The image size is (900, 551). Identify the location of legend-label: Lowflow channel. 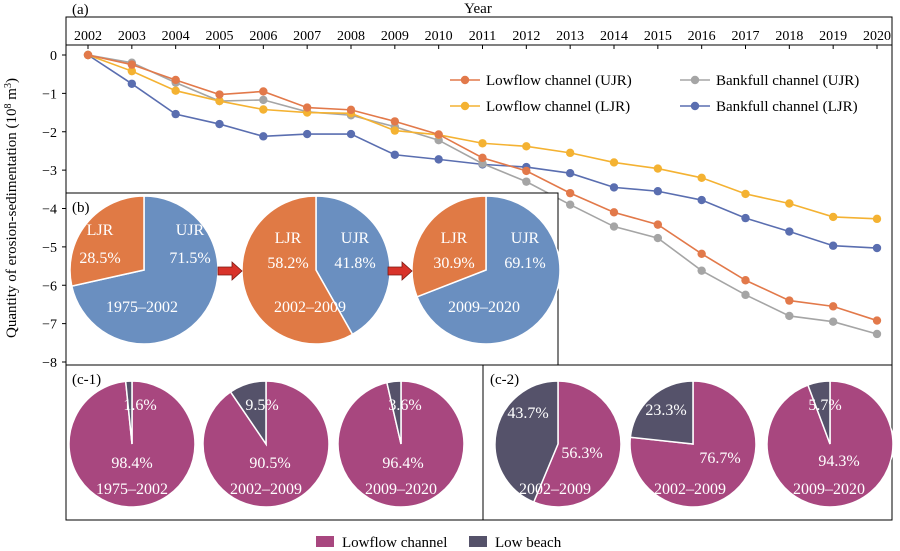
(394, 543).